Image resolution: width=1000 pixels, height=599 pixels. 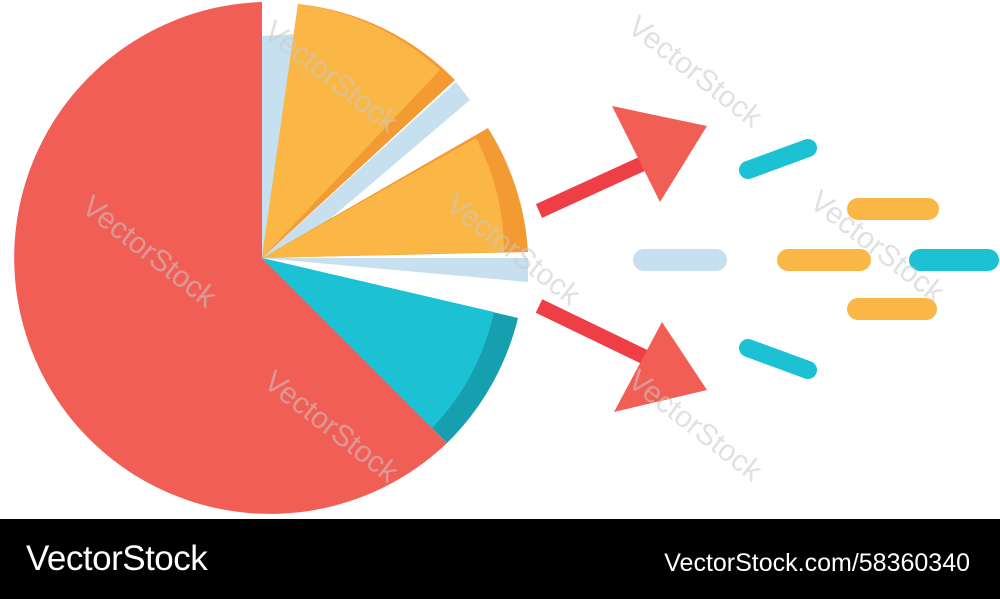 What do you see at coordinates (378, 343) in the screenshot?
I see `pie-slice-teal` at bounding box center [378, 343].